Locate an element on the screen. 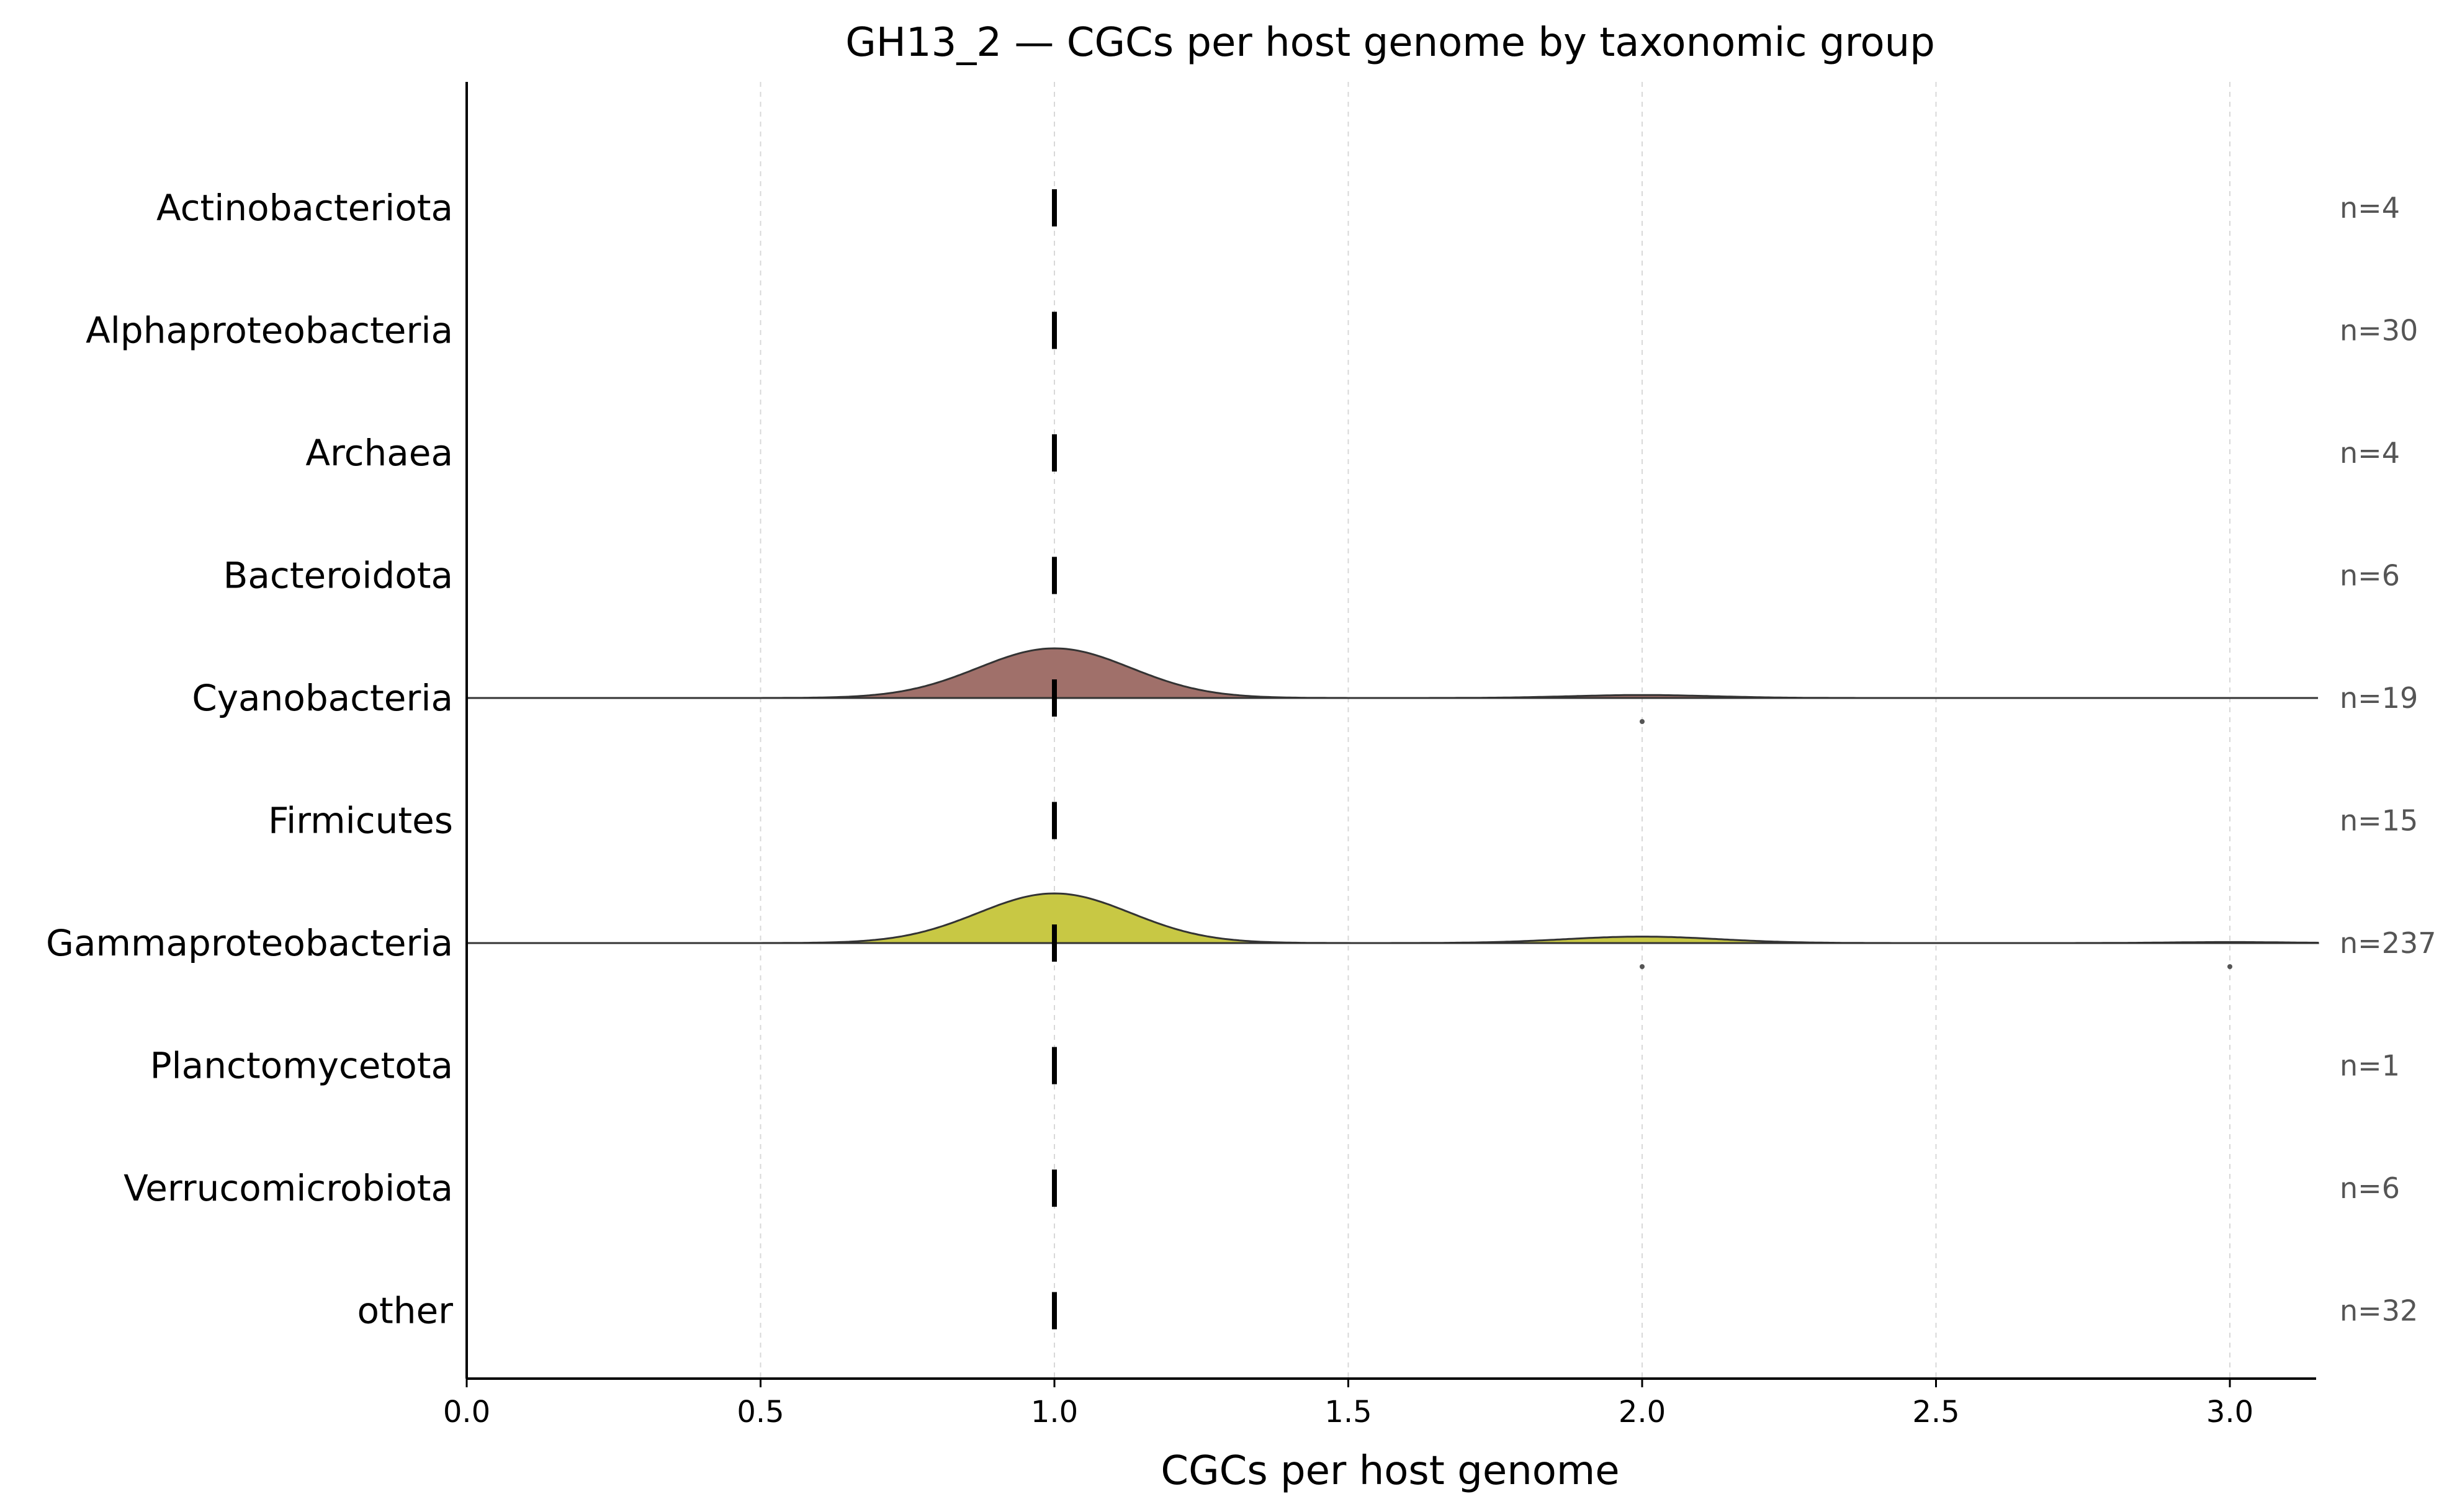 Image resolution: width=2457 pixels, height=1512 pixels. group-label-other: other is located at coordinates (405, 1311).